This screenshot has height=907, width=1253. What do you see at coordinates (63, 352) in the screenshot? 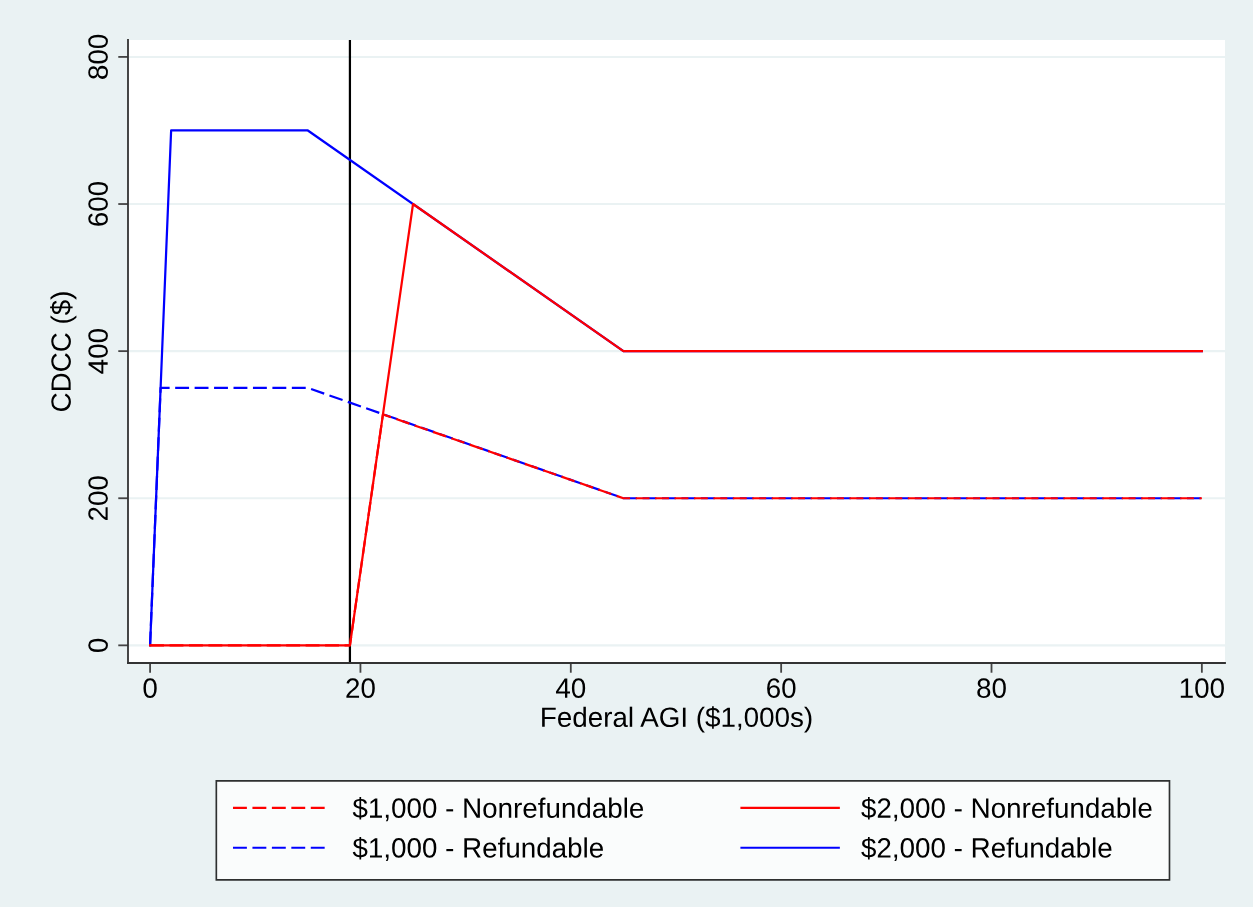
I see `y-axis-title: CDCC ($)` at bounding box center [63, 352].